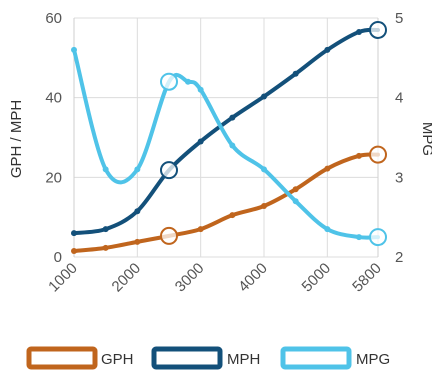 This screenshot has height=371, width=432. Describe the element at coordinates (80, 358) in the screenshot. I see `legend-item-gph: GPH` at that location.